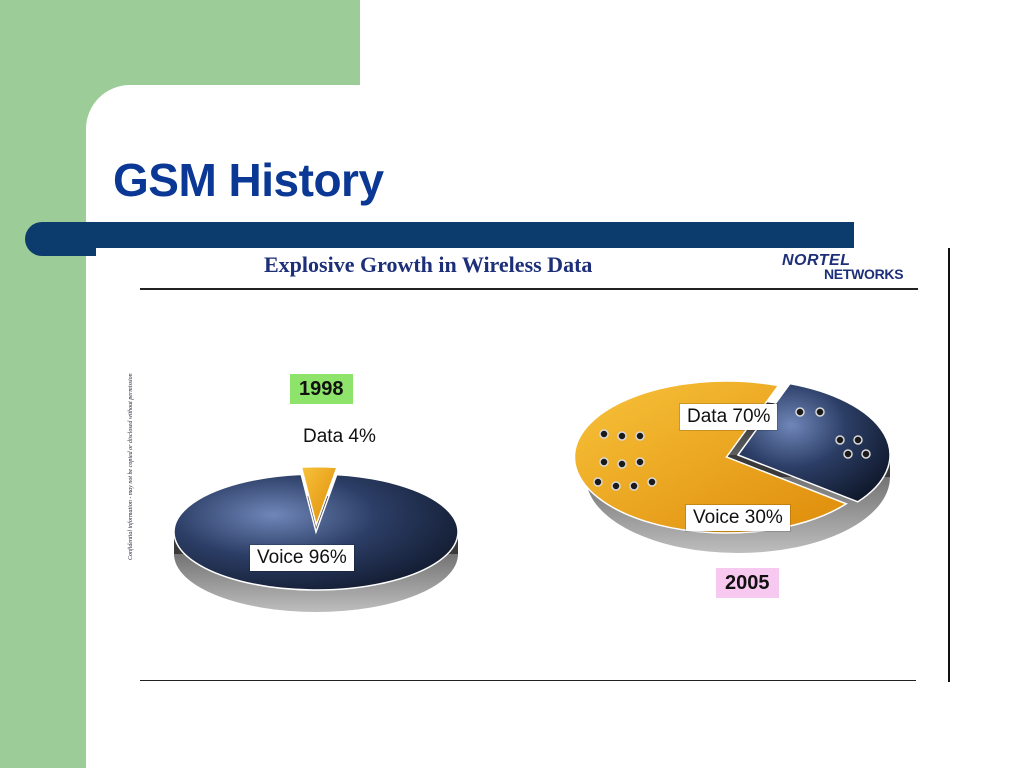 This screenshot has width=1024, height=768. What do you see at coordinates (732, 449) in the screenshot?
I see `circuit-pattern` at bounding box center [732, 449].